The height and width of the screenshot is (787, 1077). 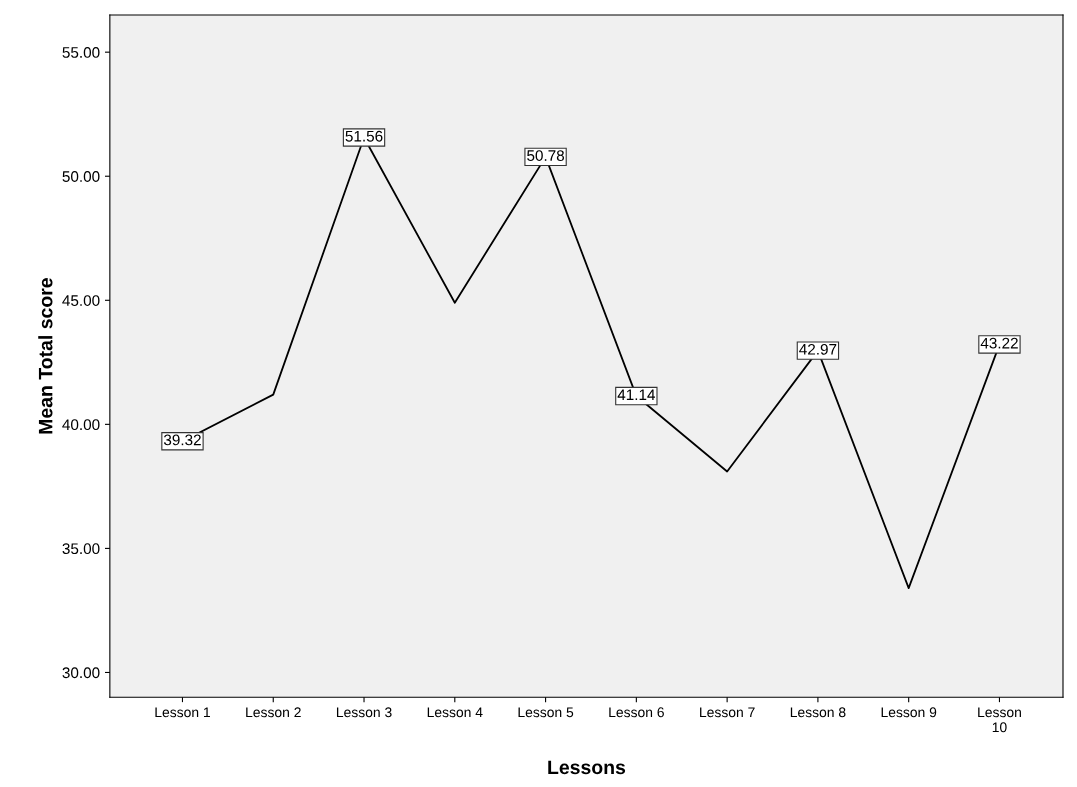 I want to click on y-tick-label: 55.00, so click(x=81, y=52).